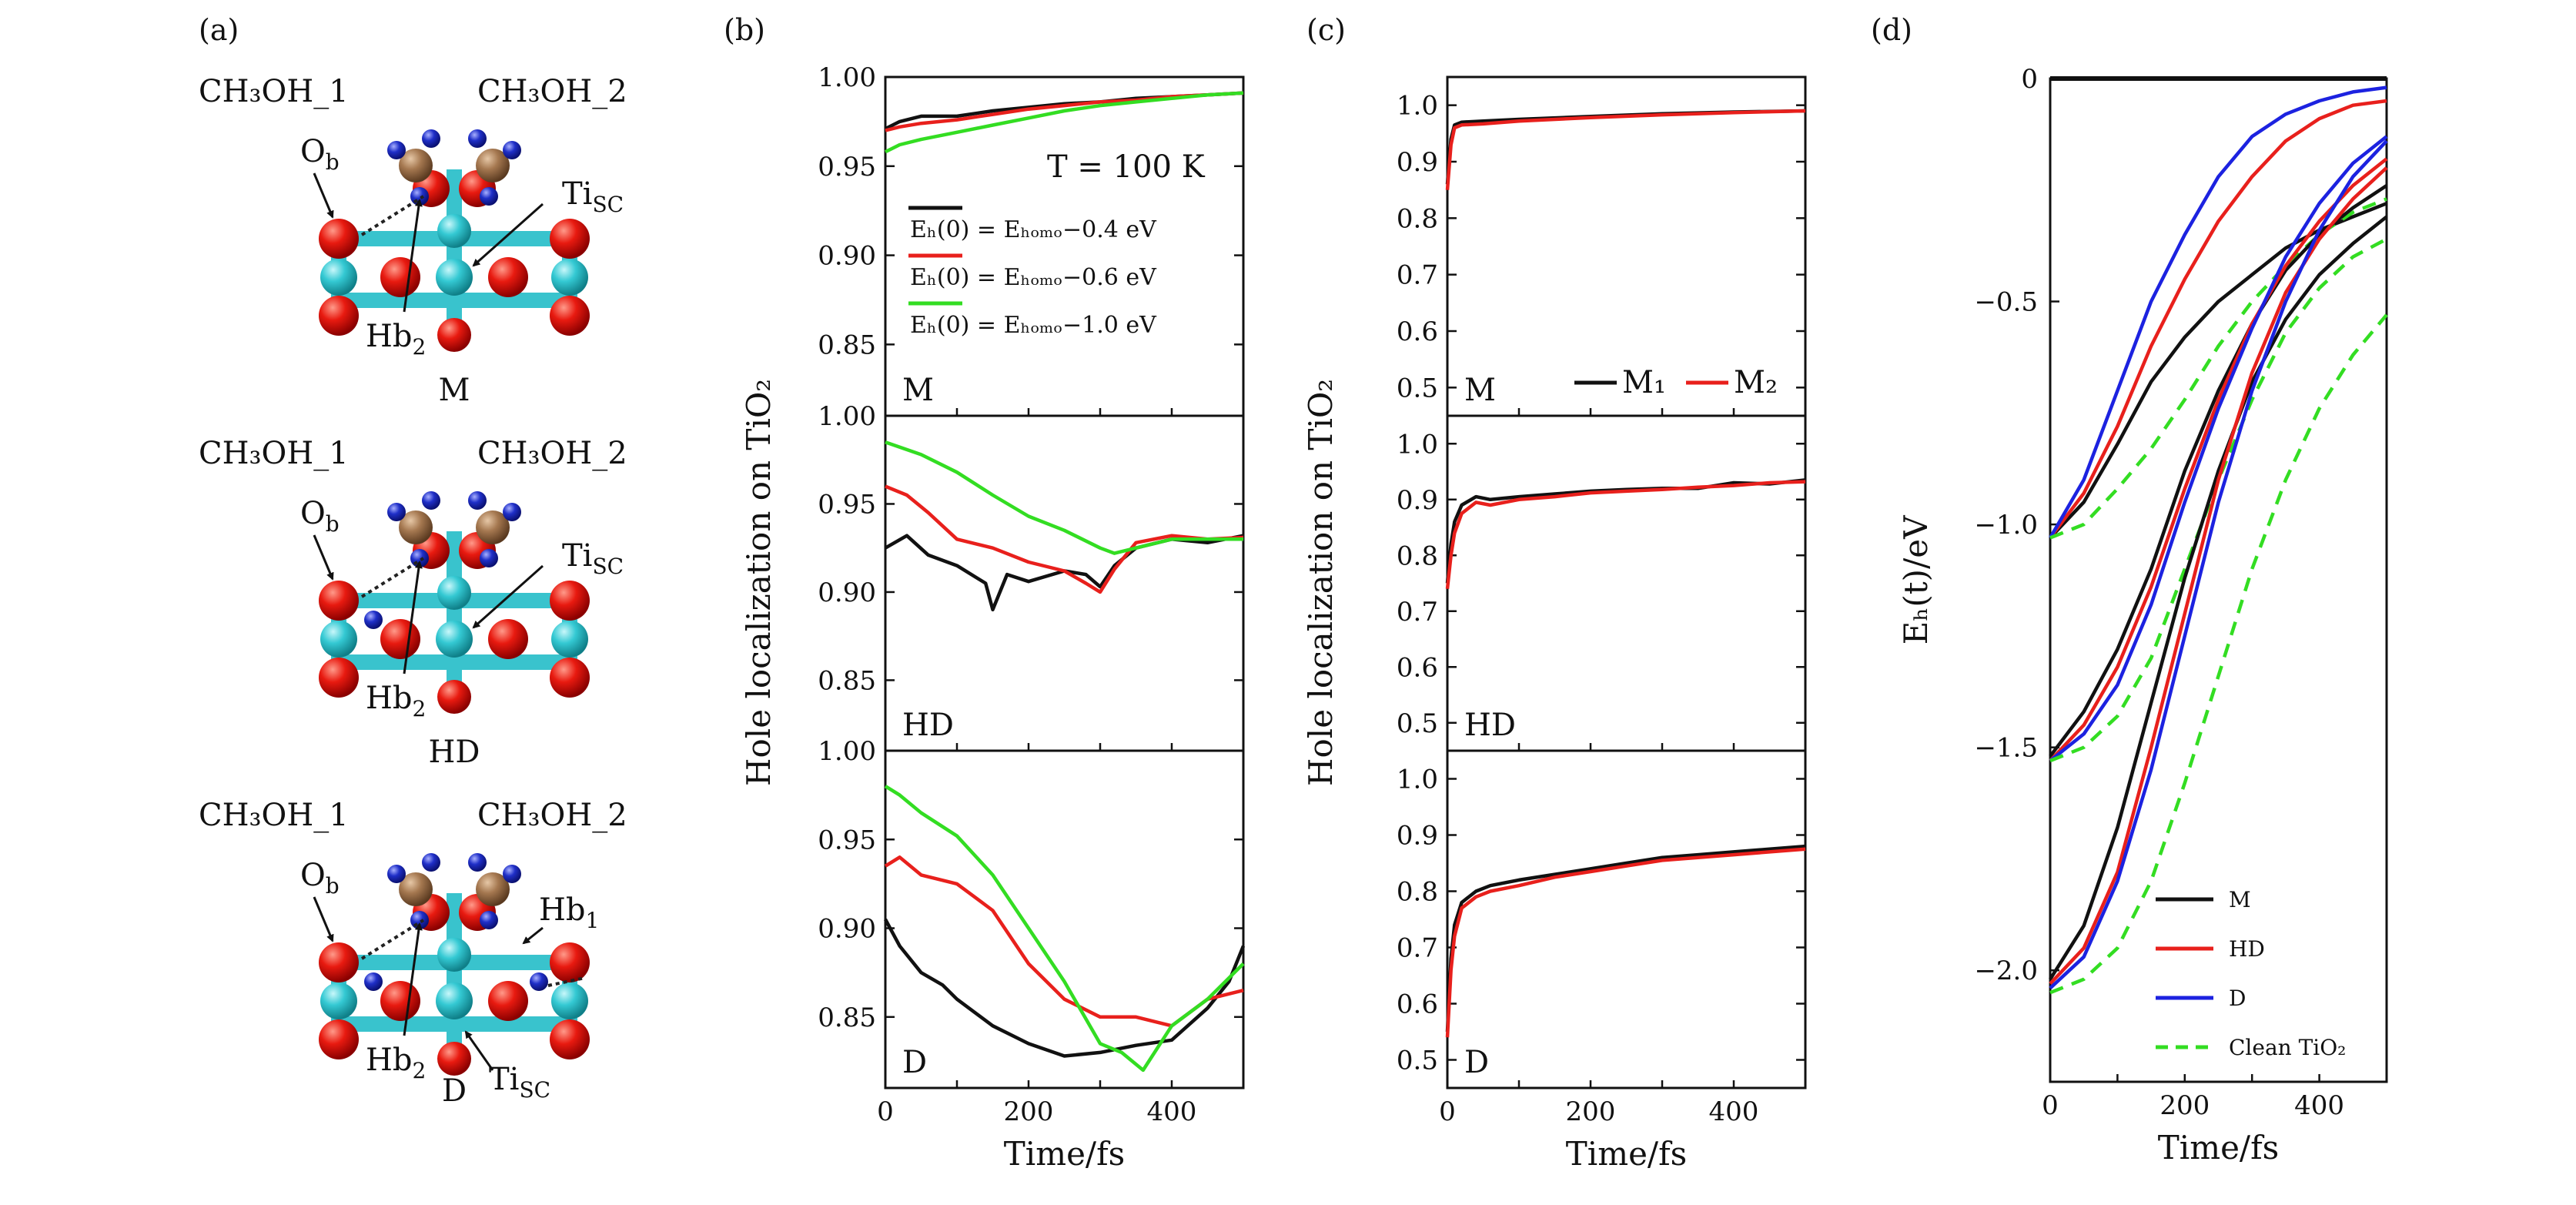 The height and width of the screenshot is (1205, 2576). I want to click on subplot-d: 1.00 0.95 0.90 0.85 D, so click(1032, 913).